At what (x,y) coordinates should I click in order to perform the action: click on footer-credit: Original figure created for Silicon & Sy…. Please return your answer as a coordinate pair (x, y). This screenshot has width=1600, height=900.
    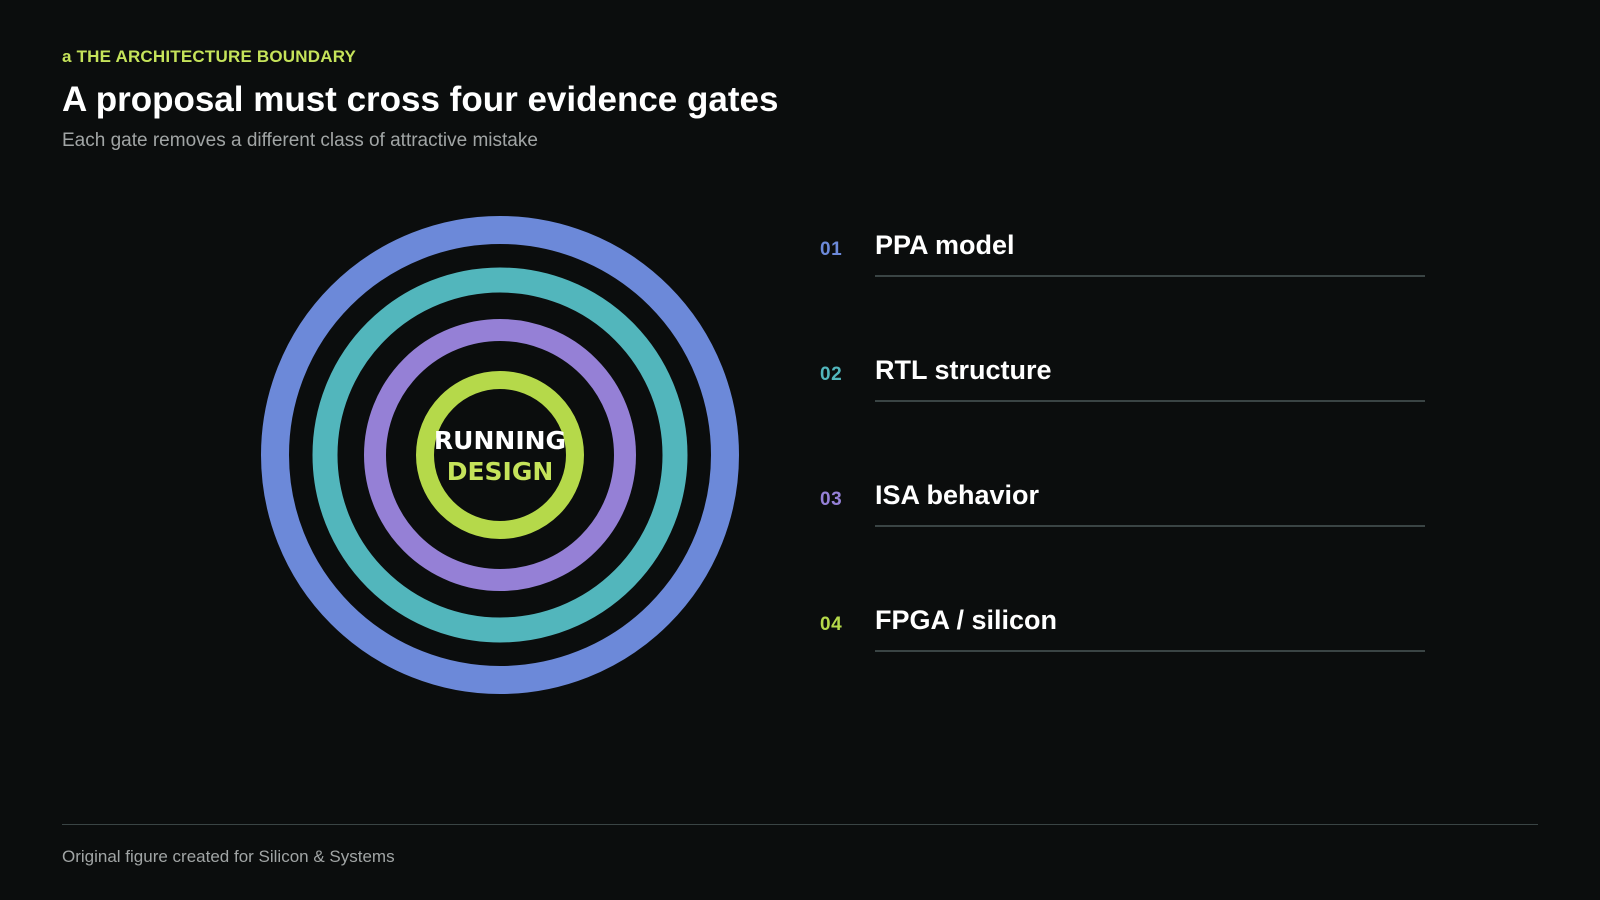
    Looking at the image, I should click on (228, 856).